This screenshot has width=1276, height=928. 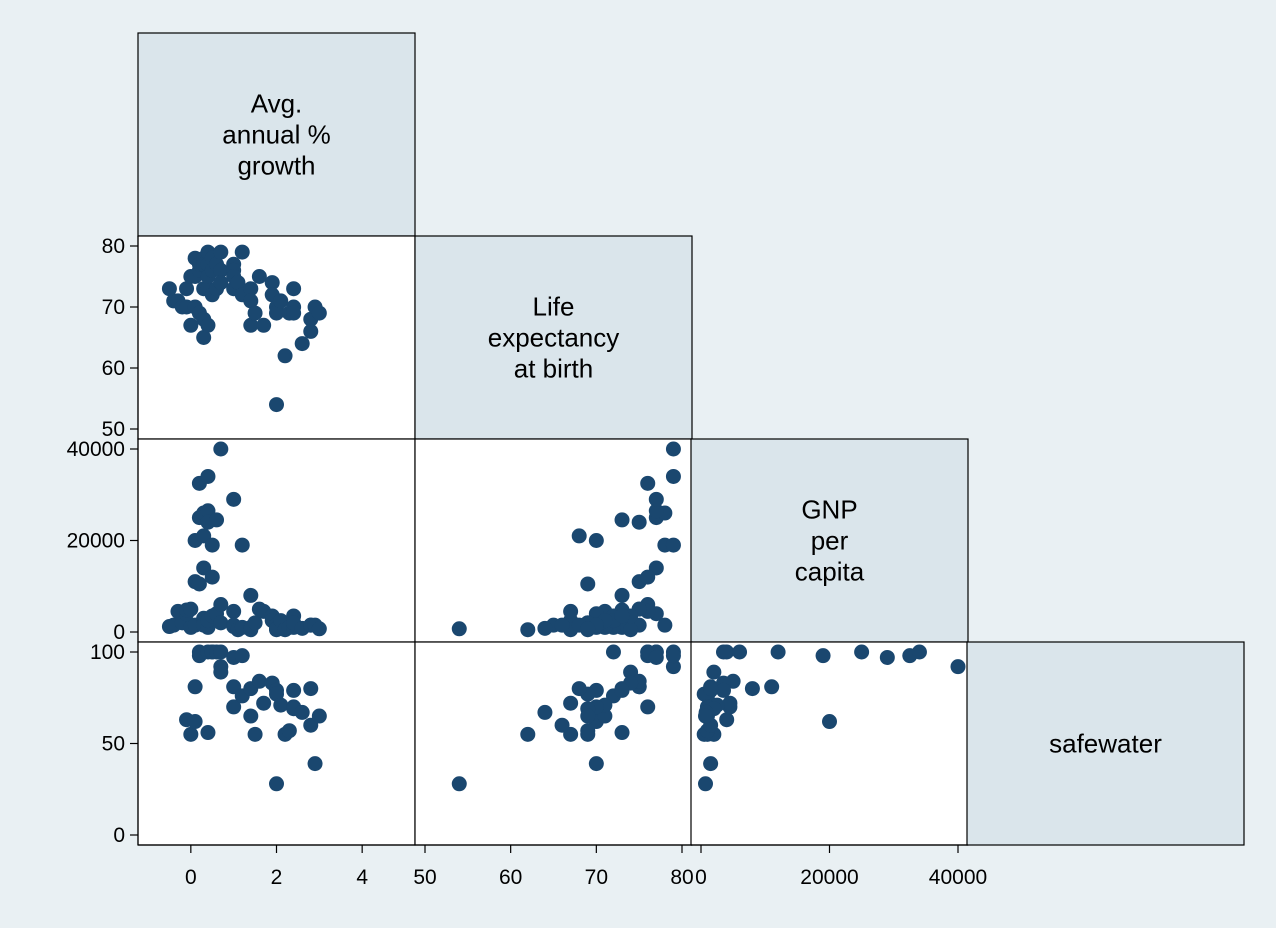 I want to click on x-tick-label-gnp-0: 0, so click(x=701, y=877).